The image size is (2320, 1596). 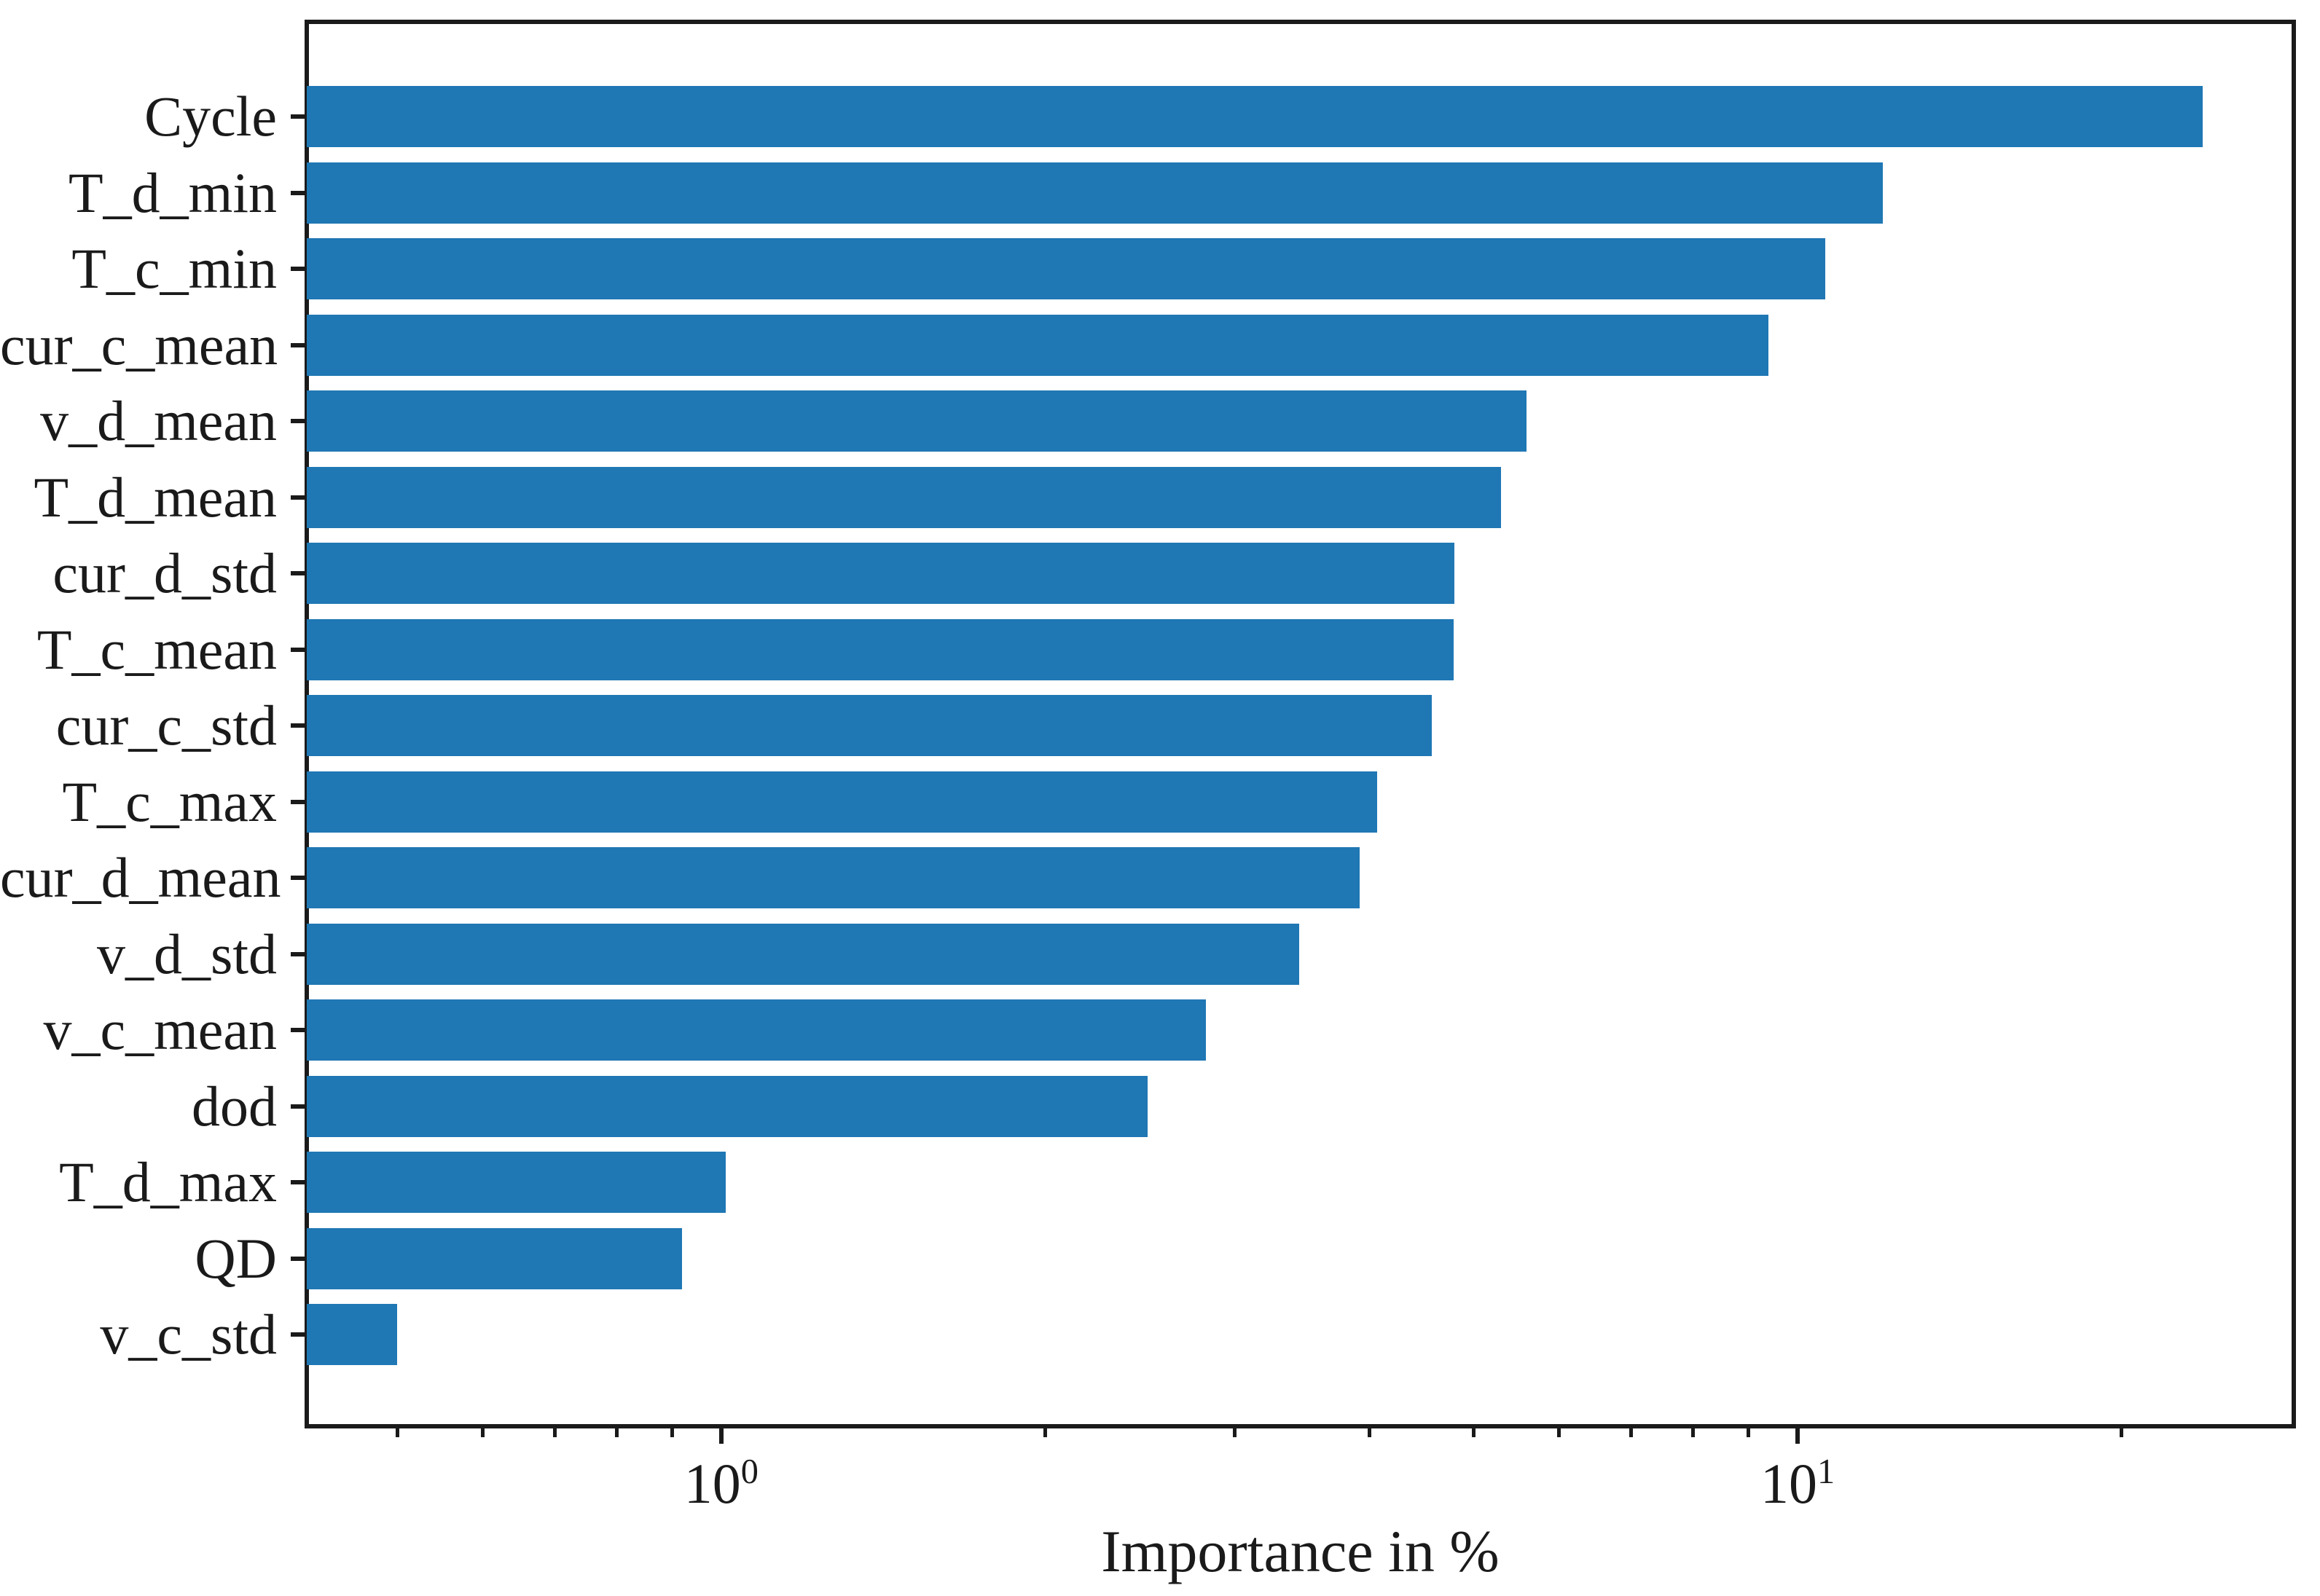 What do you see at coordinates (672, 1432) in the screenshot?
I see `x-minor-tick-0.9` at bounding box center [672, 1432].